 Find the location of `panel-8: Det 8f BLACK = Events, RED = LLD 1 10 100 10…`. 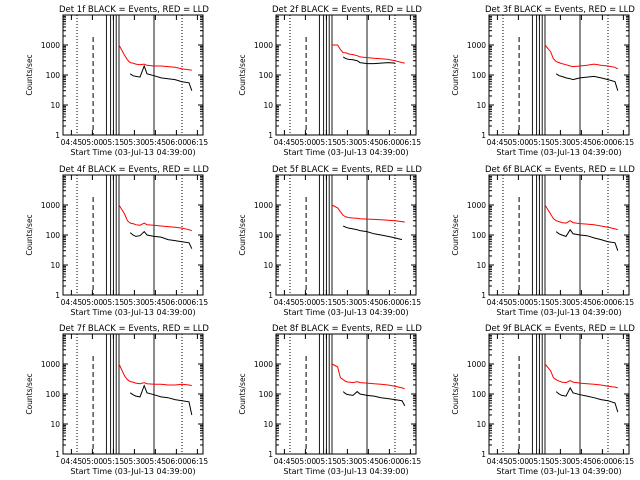

panel-8: Det 8f BLACK = Events, RED = LLD 1 10 100 10… is located at coordinates (330, 400).